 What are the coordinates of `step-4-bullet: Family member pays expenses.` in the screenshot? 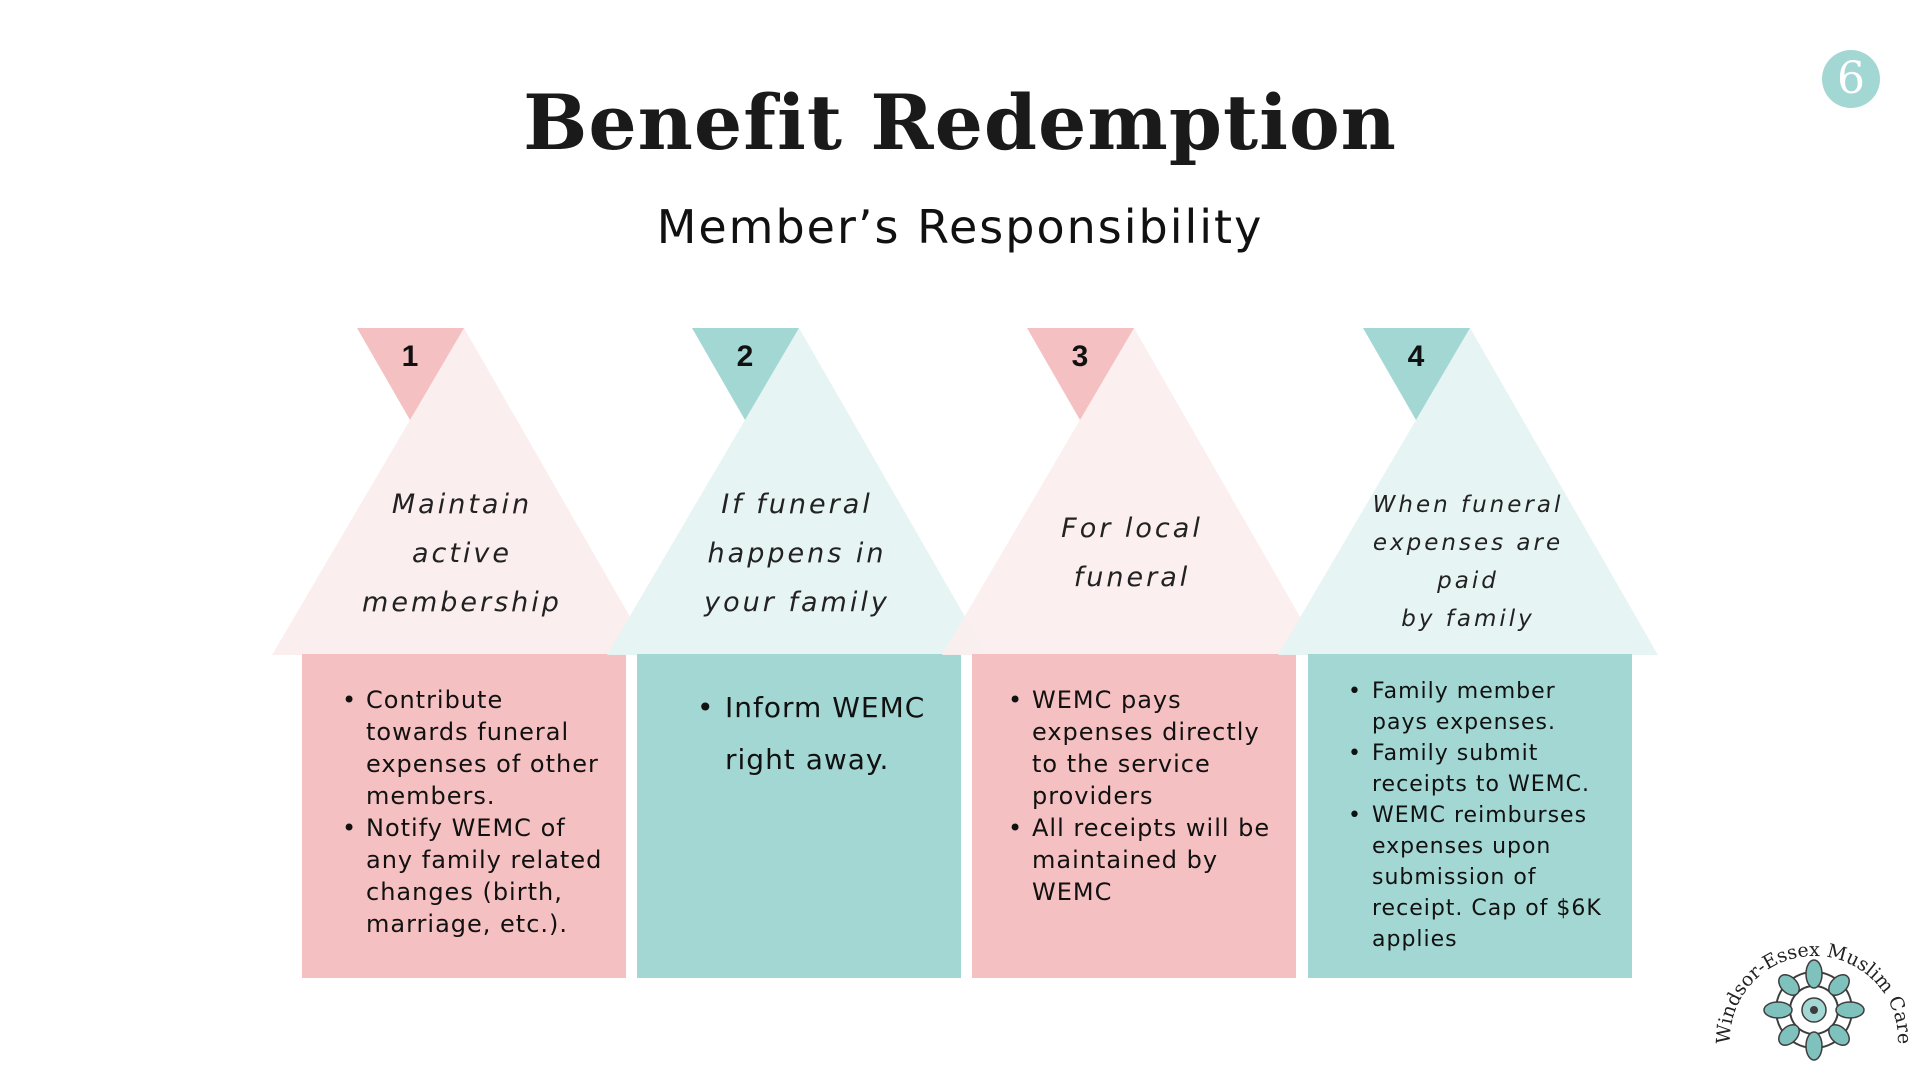 It's located at (1483, 707).